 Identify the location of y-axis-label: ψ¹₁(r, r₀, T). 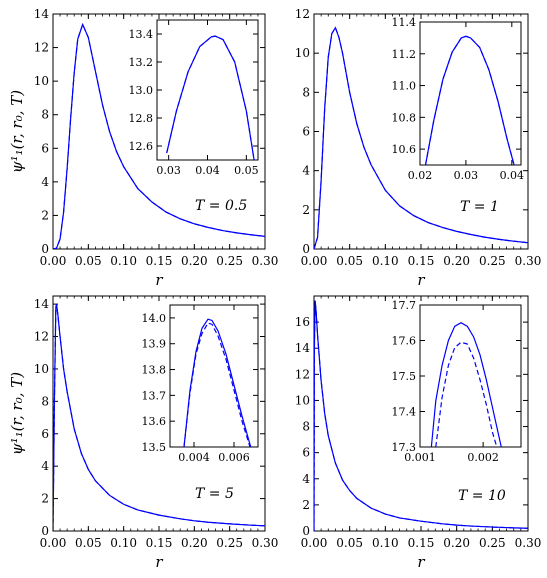
(17, 413).